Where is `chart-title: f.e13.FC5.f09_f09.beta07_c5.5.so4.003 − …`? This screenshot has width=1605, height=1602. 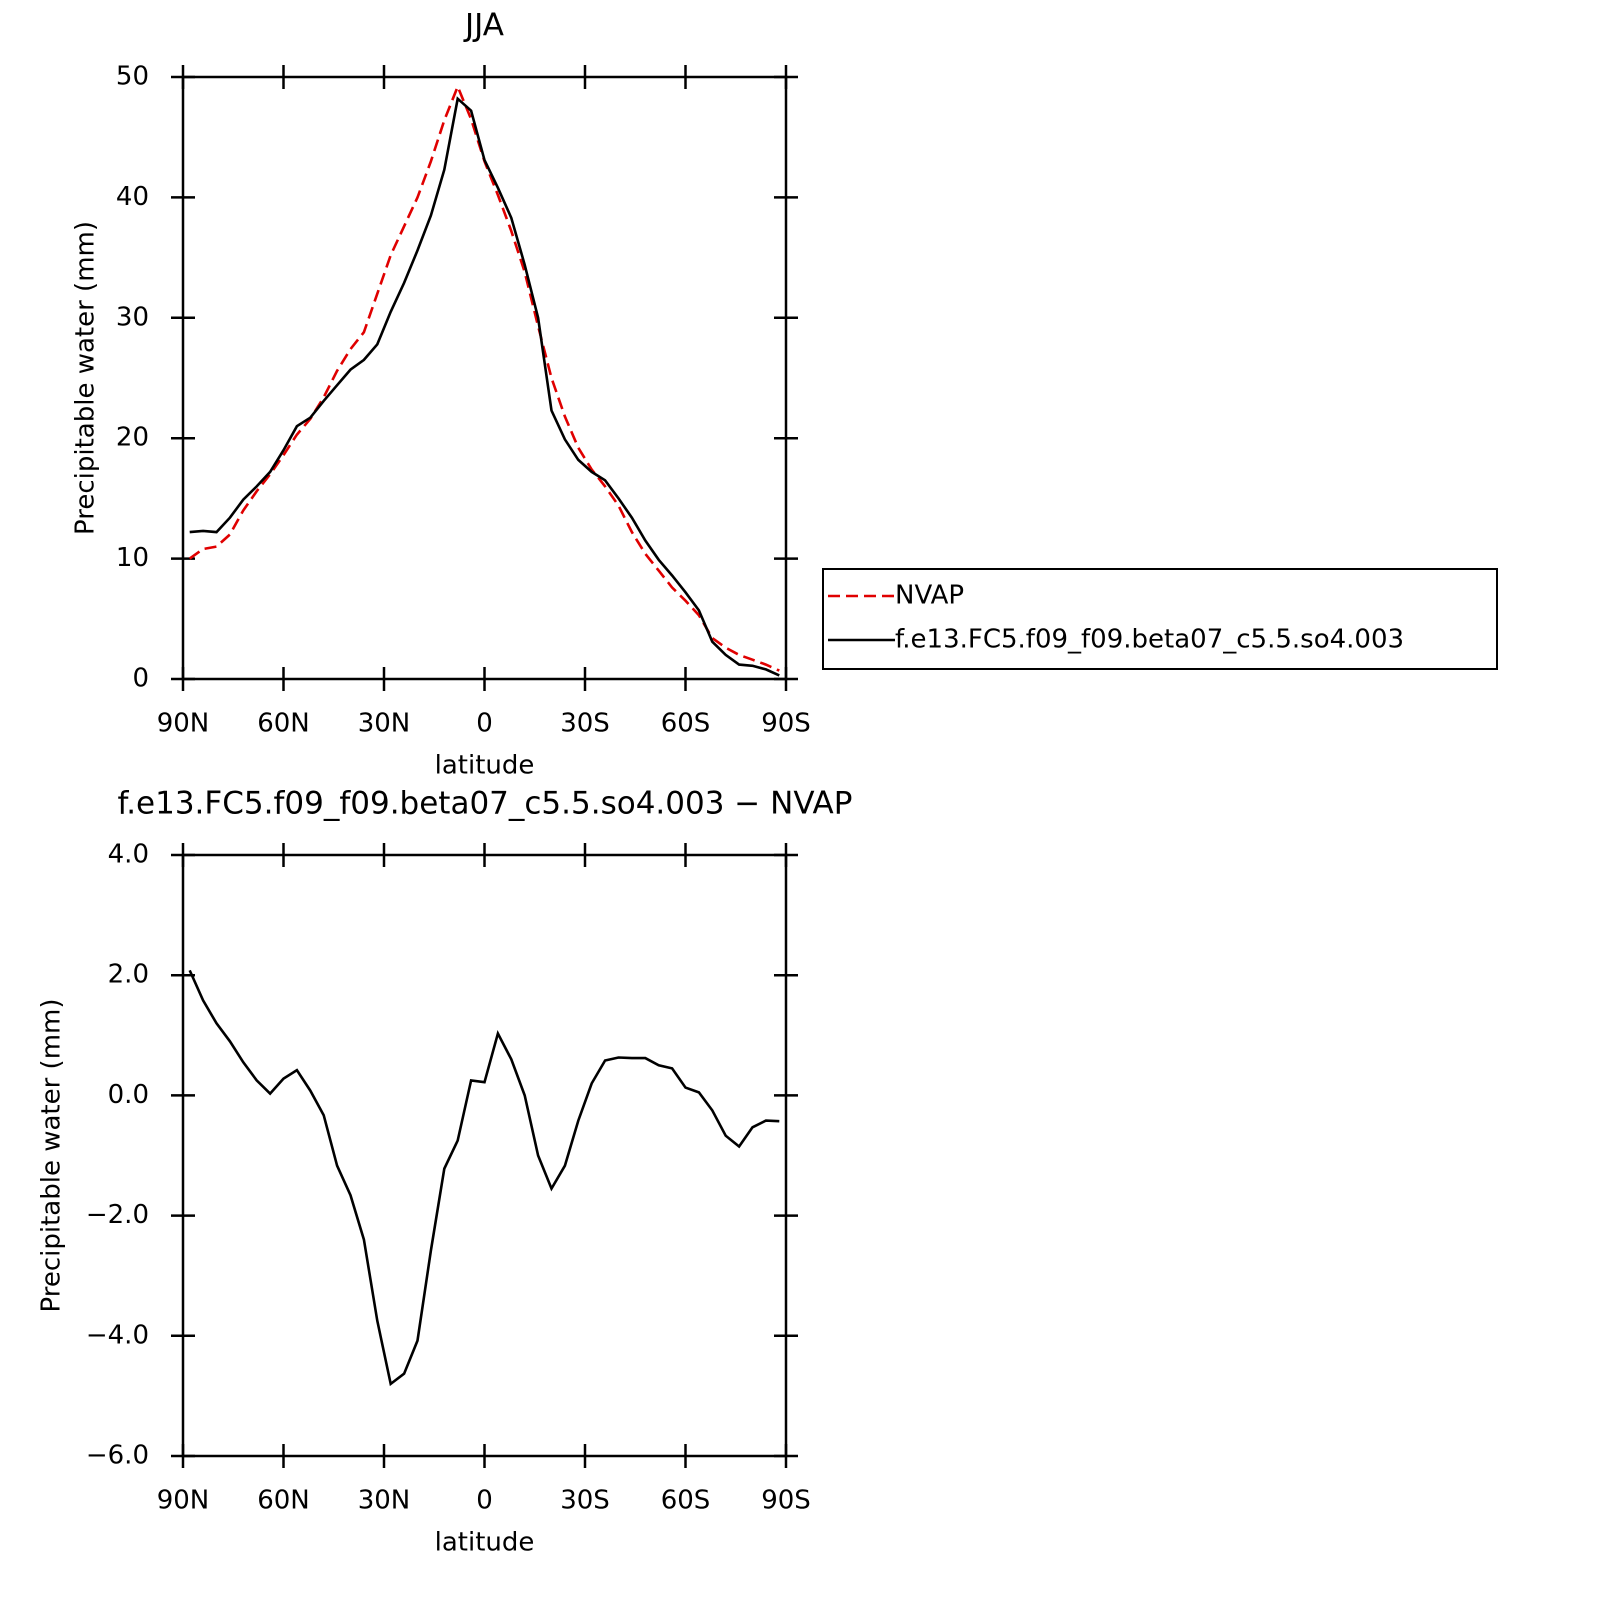 chart-title: f.e13.FC5.f09_f09.beta07_c5.5.so4.003 − … is located at coordinates (485, 804).